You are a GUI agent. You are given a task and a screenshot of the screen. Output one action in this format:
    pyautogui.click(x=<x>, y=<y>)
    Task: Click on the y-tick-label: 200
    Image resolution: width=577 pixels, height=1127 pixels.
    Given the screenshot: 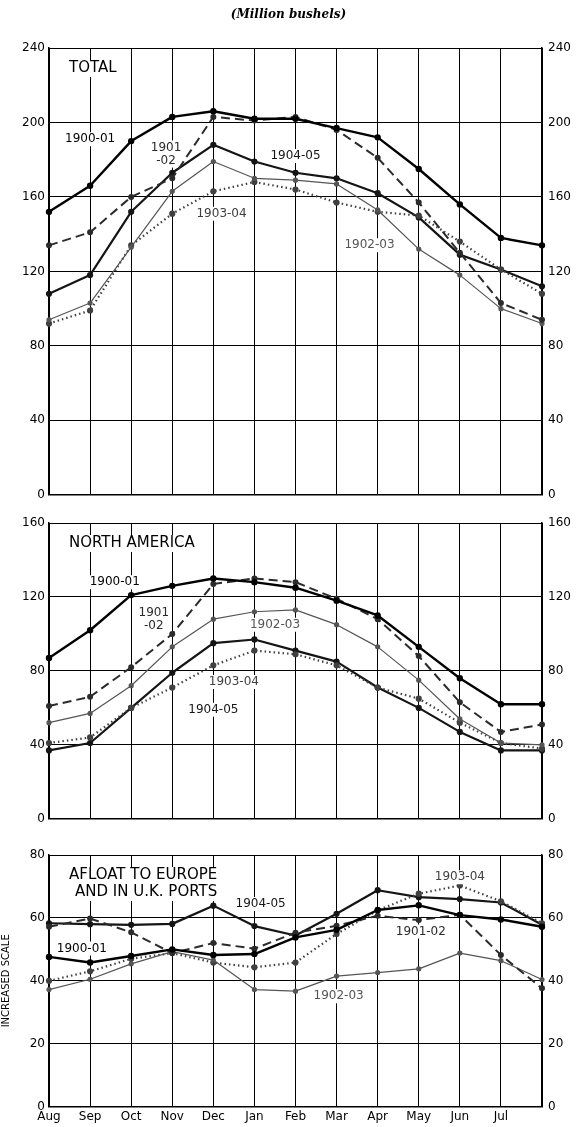 What is the action you would take?
    pyautogui.click(x=33, y=121)
    